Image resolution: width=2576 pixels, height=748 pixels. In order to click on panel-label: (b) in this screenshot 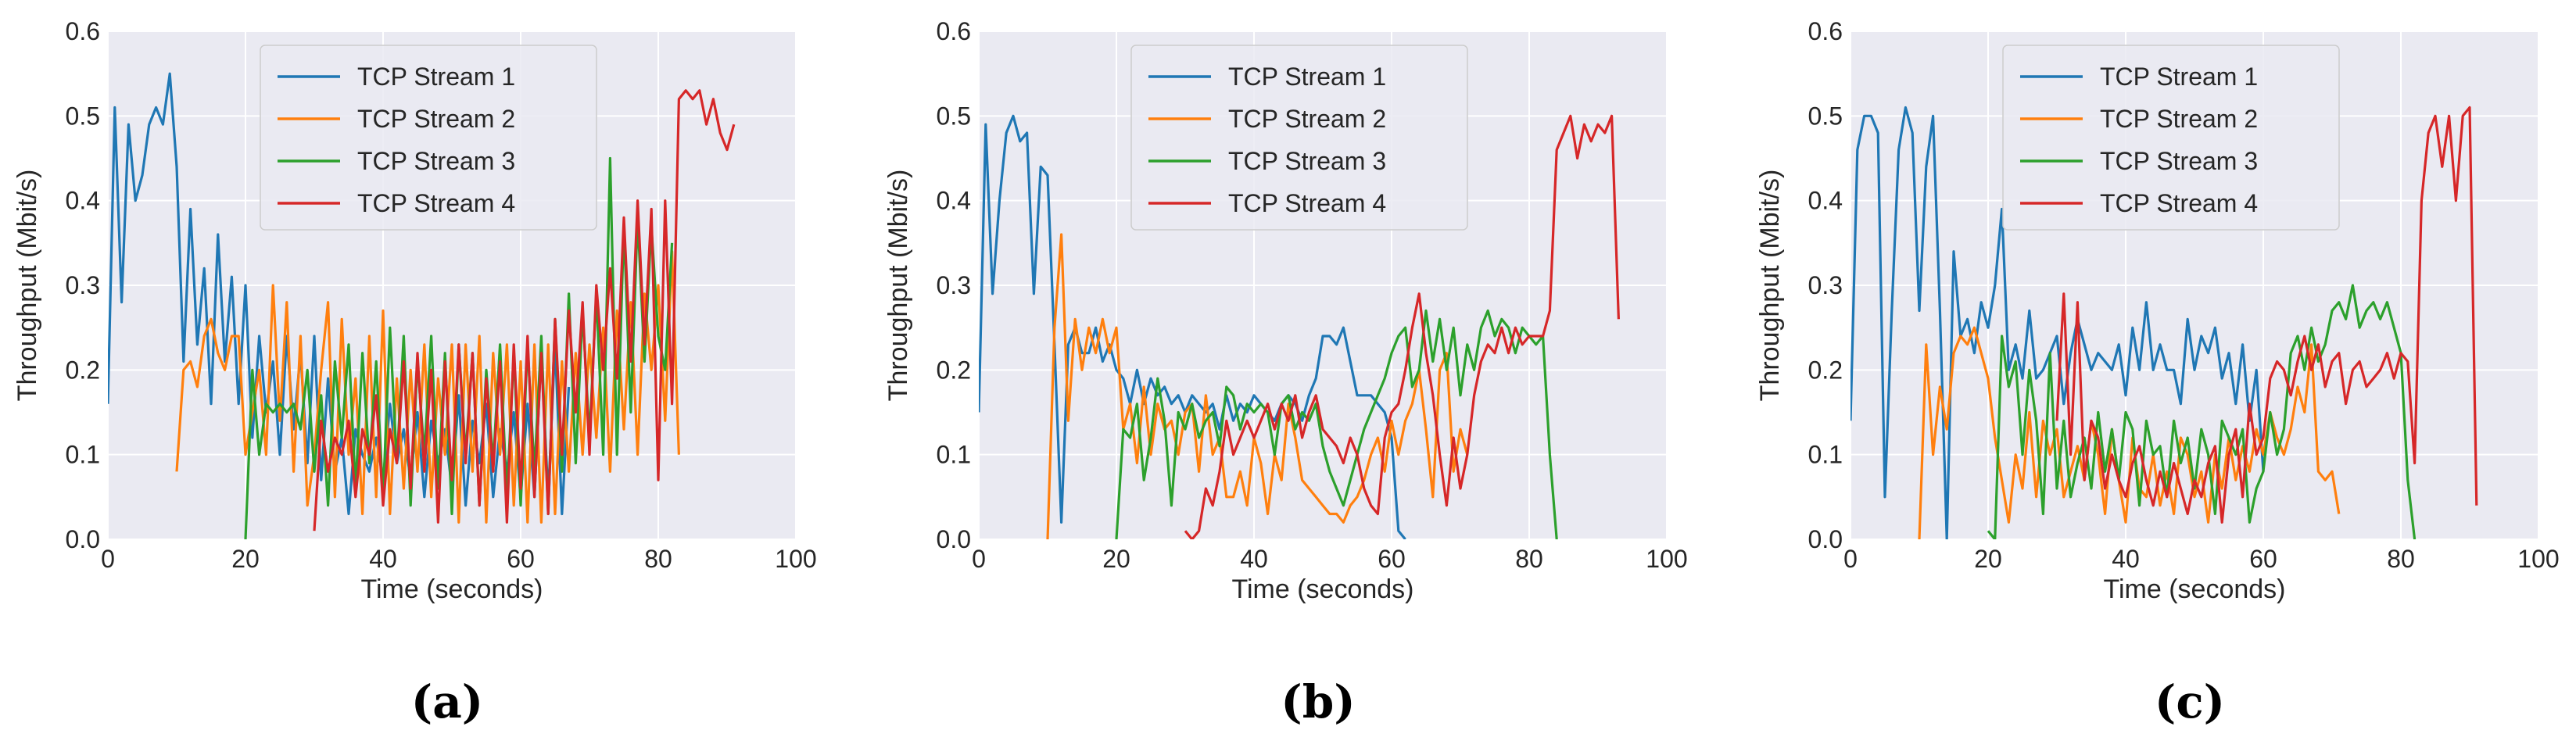, I will do `click(1318, 701)`.